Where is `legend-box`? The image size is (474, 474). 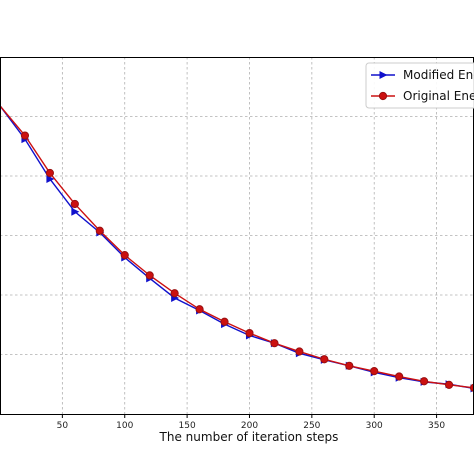
legend-box is located at coordinates (419, 85).